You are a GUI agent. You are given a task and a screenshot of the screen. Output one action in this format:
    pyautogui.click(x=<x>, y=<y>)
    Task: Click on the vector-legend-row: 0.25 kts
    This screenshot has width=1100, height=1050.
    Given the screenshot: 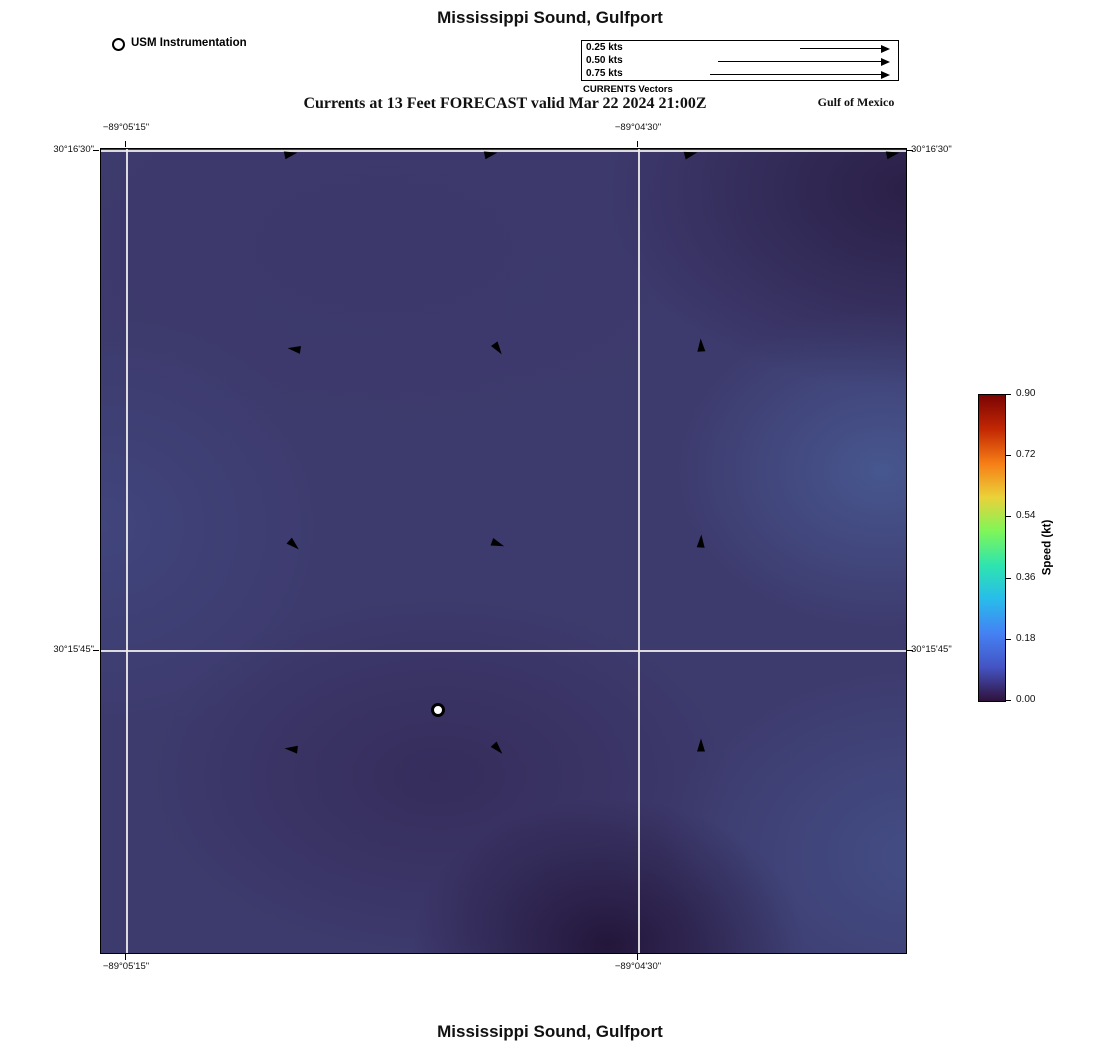 What is the action you would take?
    pyautogui.click(x=740, y=48)
    